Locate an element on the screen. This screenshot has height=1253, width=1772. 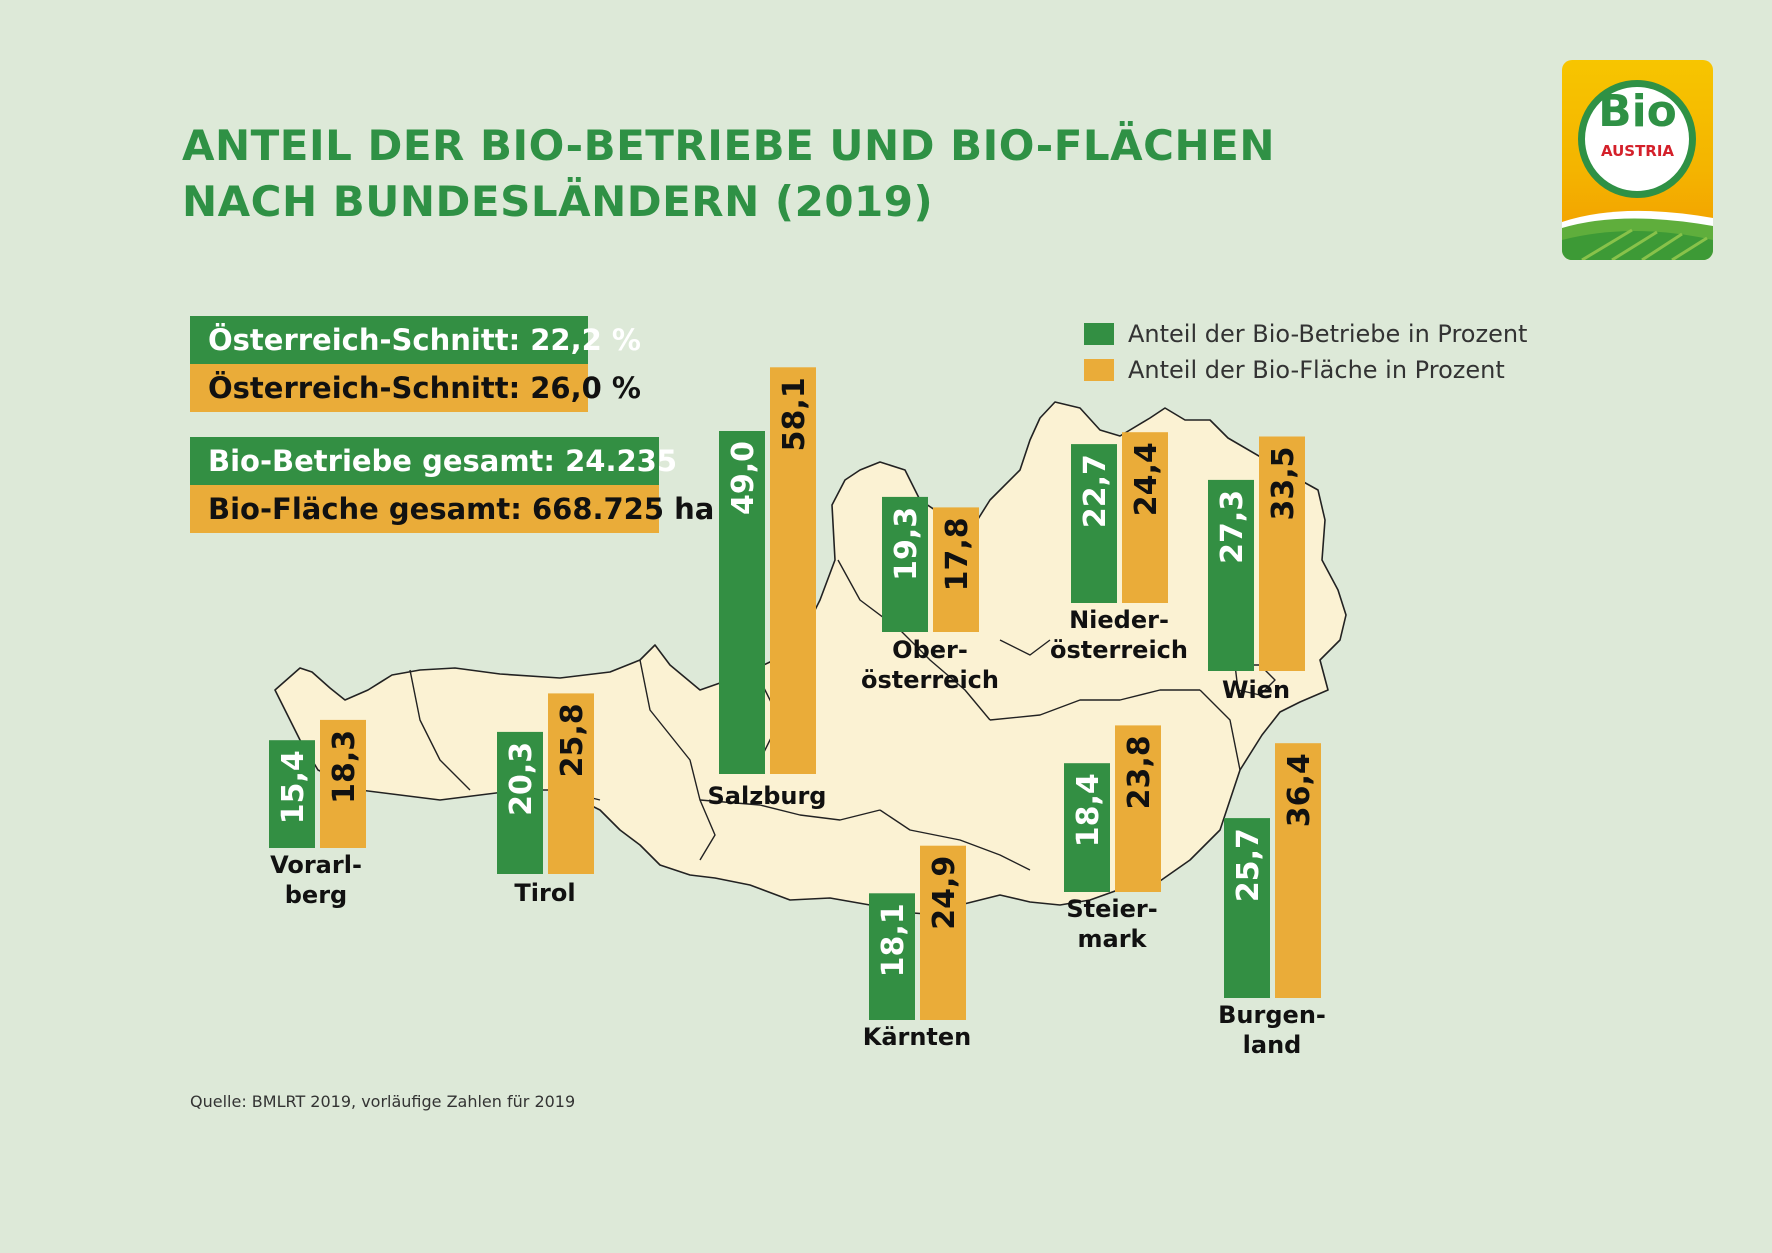
value-label-betriebe-1: 20,3 is located at coordinates (521, 779).